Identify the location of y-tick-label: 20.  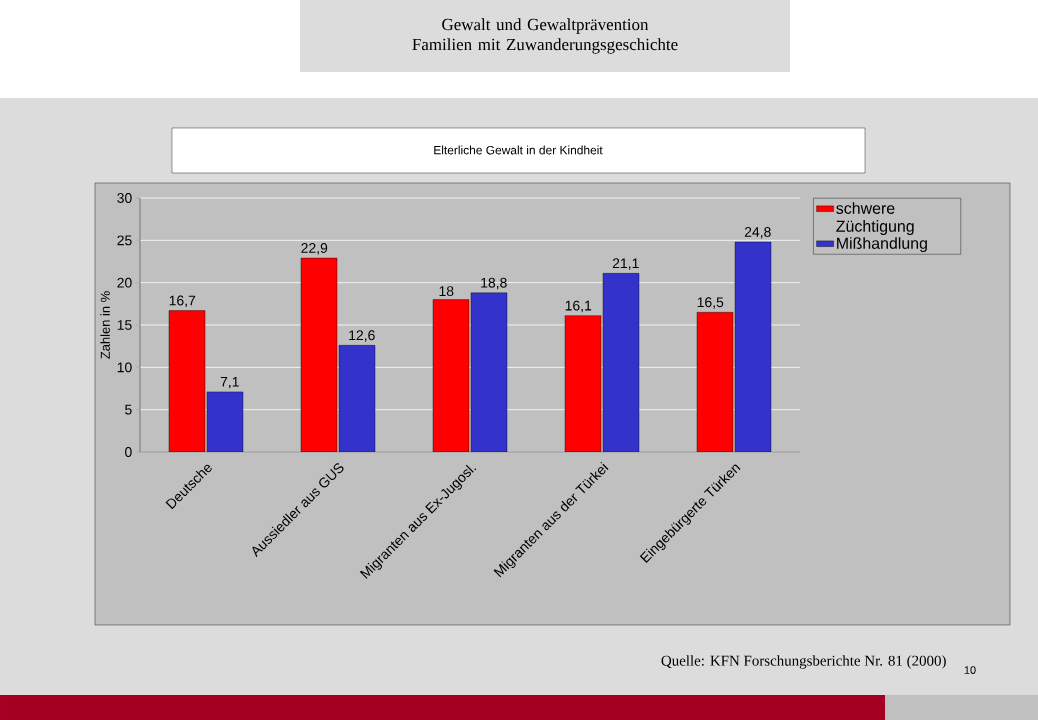
(124, 282).